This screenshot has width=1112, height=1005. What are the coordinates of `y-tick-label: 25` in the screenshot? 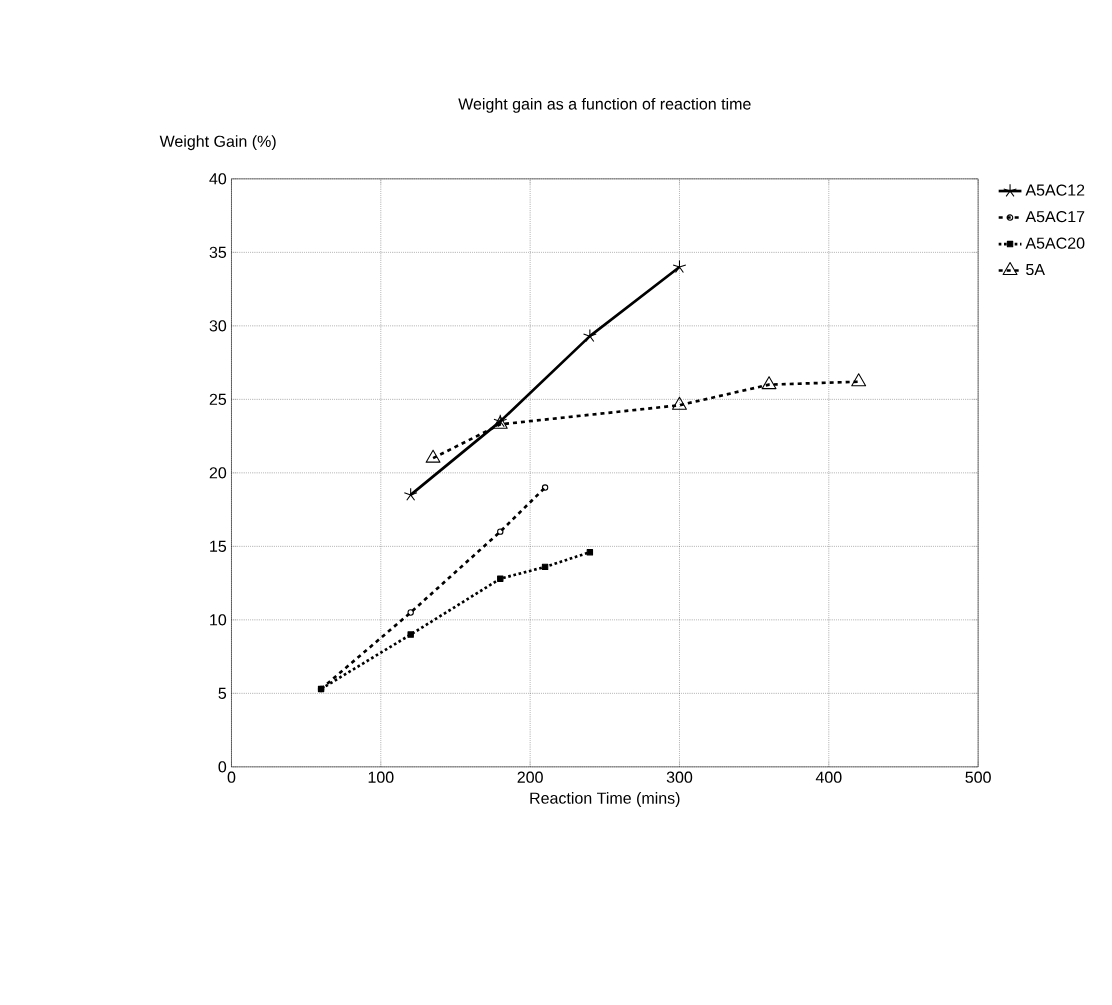 It's located at (218, 399).